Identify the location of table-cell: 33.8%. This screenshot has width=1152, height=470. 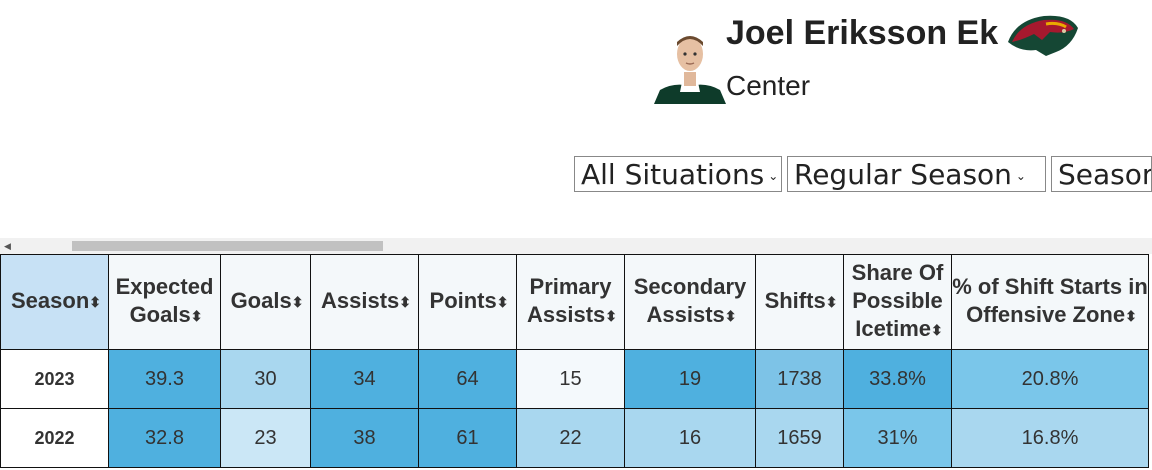
(897, 379).